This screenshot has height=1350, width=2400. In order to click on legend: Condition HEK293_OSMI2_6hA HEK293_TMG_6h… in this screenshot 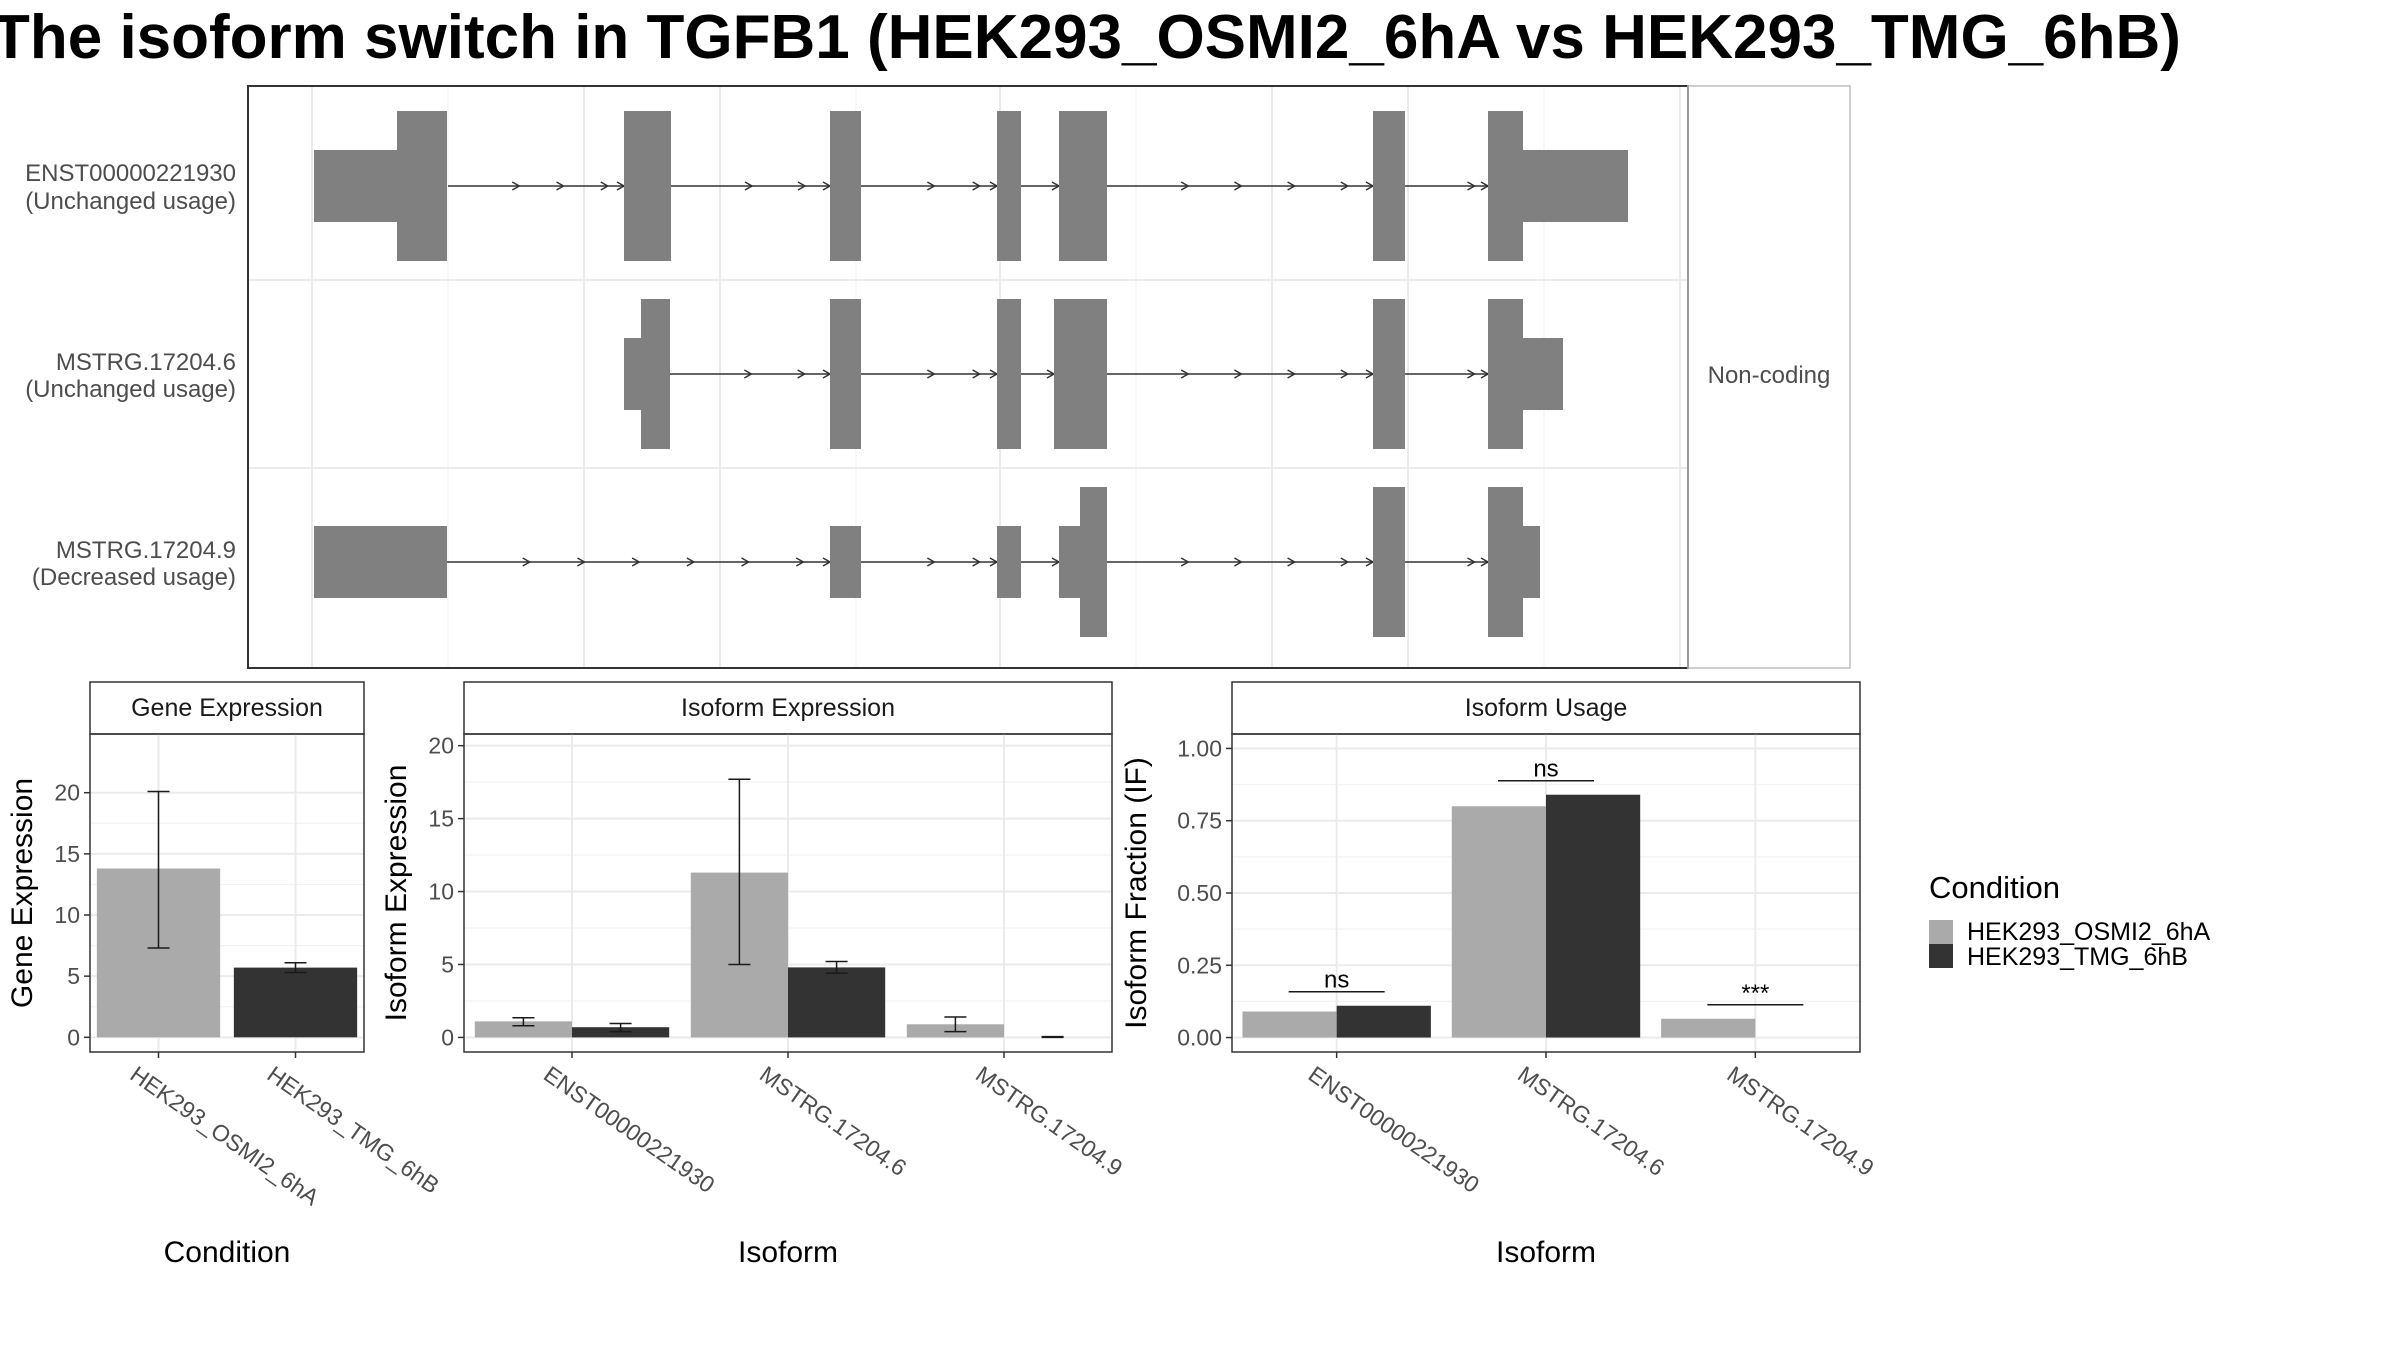, I will do `click(2070, 920)`.